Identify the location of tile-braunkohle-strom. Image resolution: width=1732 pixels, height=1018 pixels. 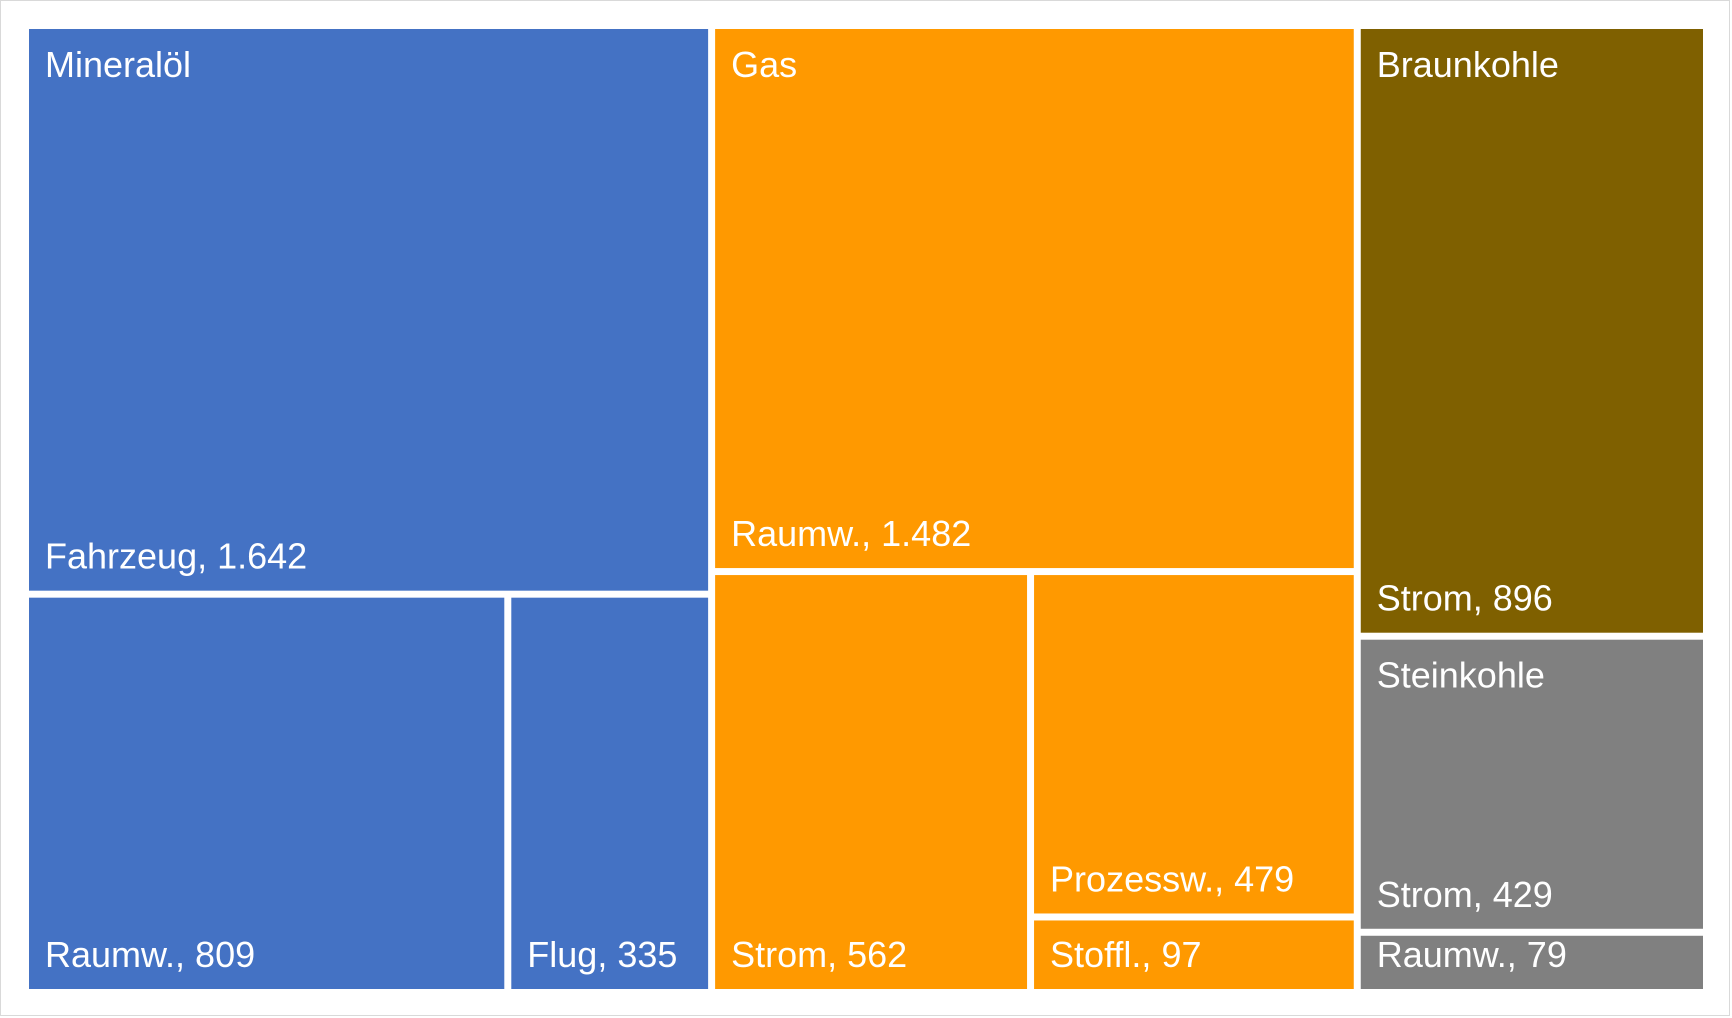
(1531, 331).